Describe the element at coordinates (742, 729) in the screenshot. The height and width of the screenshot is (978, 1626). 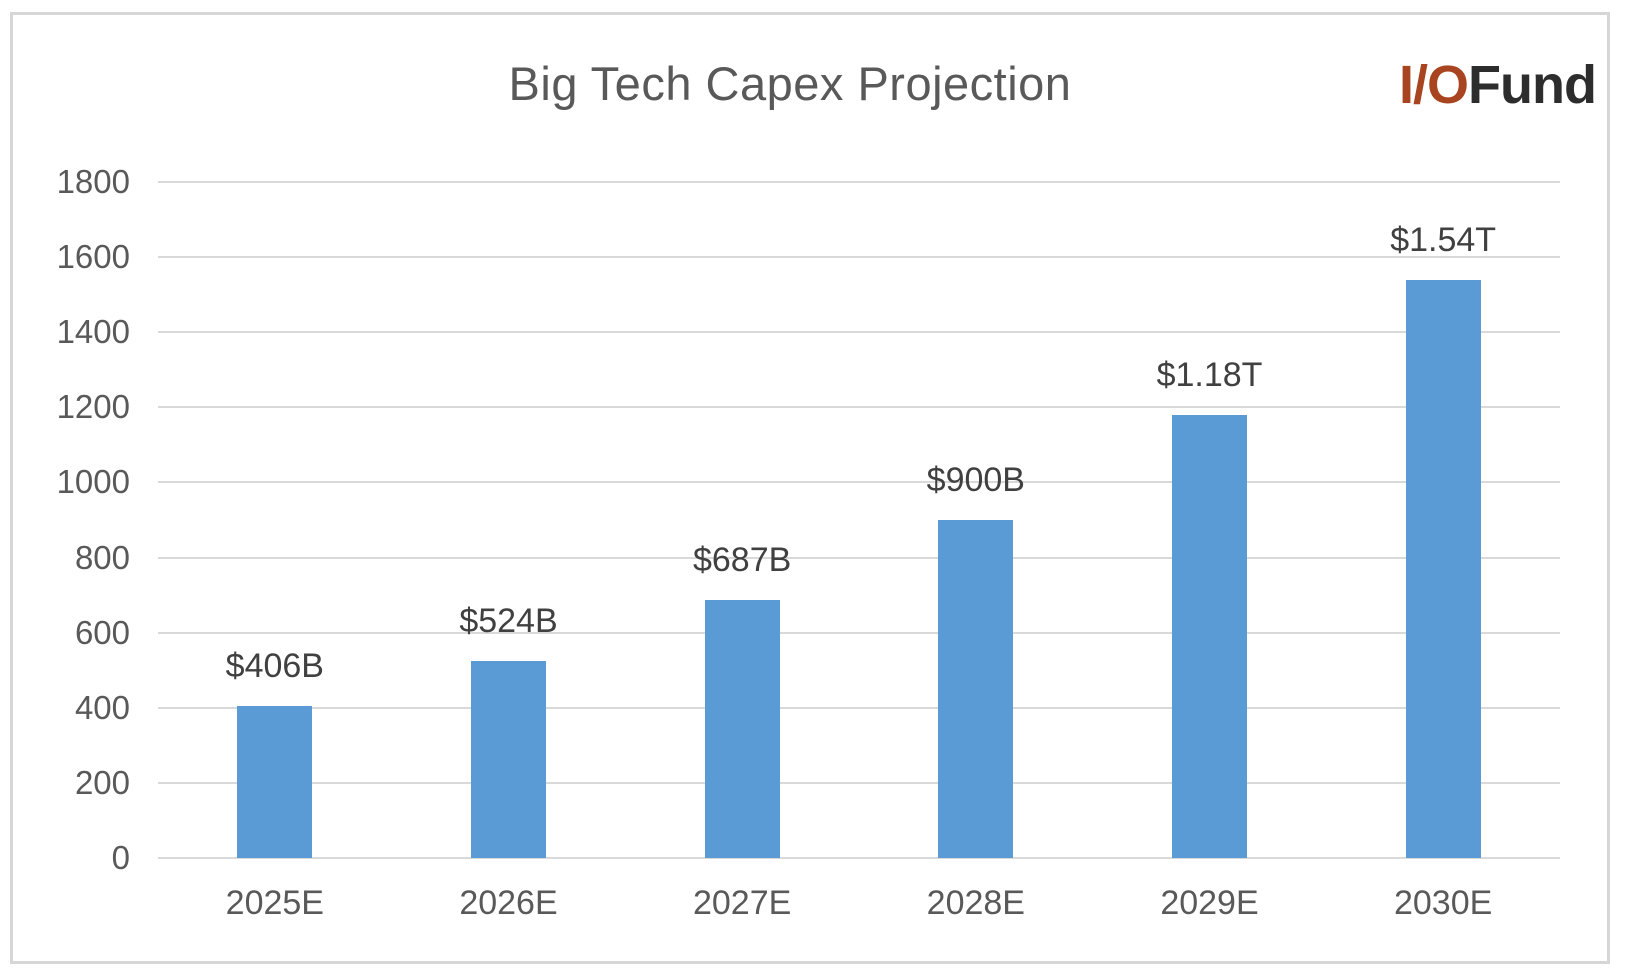
I see `bar-2027E` at that location.